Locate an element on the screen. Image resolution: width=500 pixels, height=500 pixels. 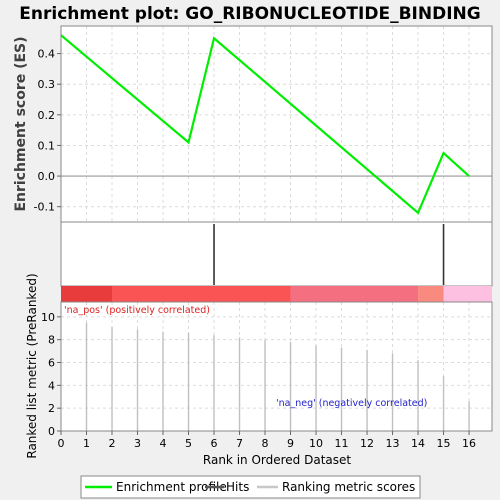
rank-y-tick-label: 6 is located at coordinates (51, 363).